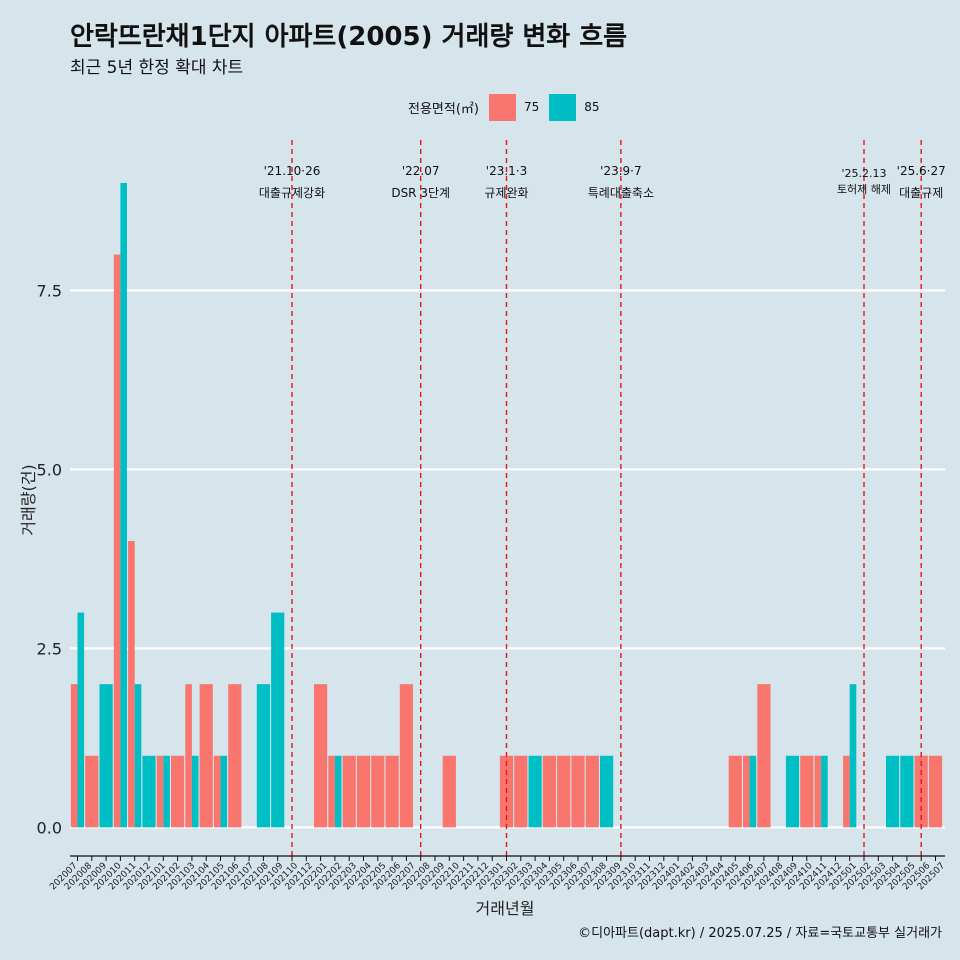 Image resolution: width=960 pixels, height=960 pixels. I want to click on chart-subtitle: 최근 5년 한정 확대 차트, so click(157, 68).